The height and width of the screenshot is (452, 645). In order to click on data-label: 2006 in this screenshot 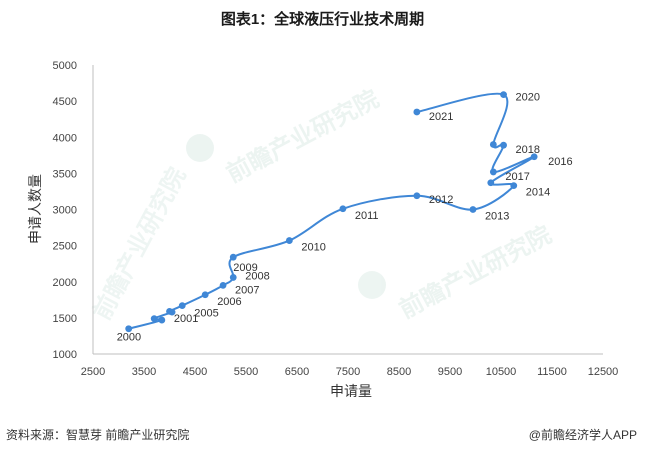, I will do `click(229, 302)`.